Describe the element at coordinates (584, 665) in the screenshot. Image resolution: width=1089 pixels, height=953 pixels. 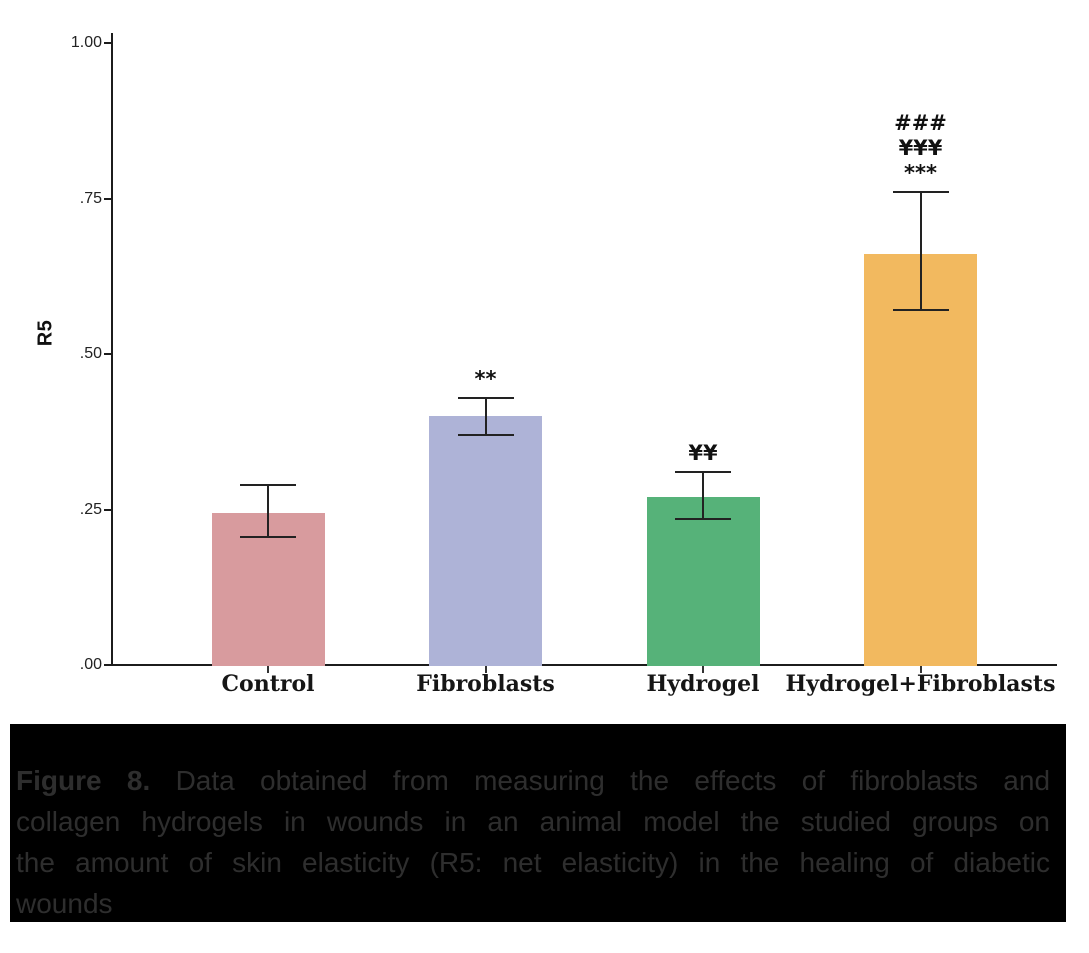
I see `x-axis-line` at that location.